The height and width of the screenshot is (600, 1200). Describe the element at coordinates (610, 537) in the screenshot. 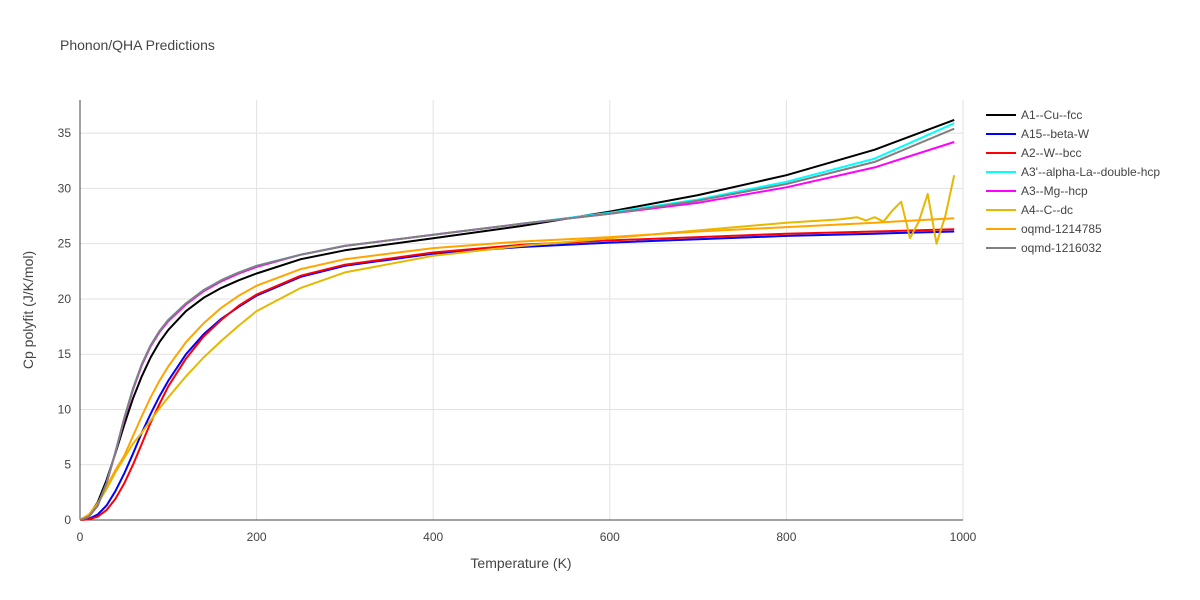

I see `x-tick-label: 600` at that location.